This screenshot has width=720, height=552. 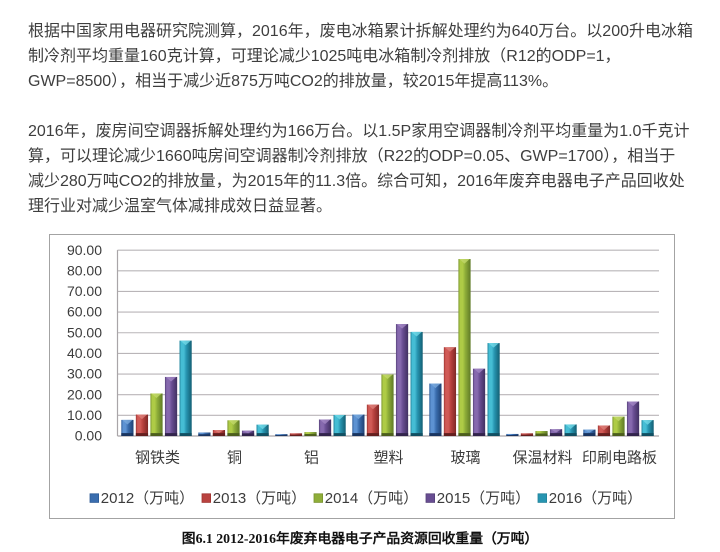 I want to click on svg-text: 2013（万吨）, so click(x=259, y=498).